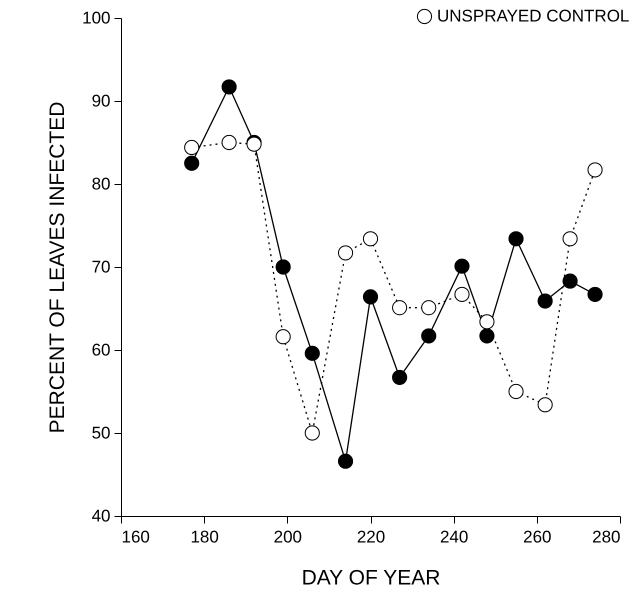  Describe the element at coordinates (101, 350) in the screenshot. I see `y-tick-label: 60` at that location.